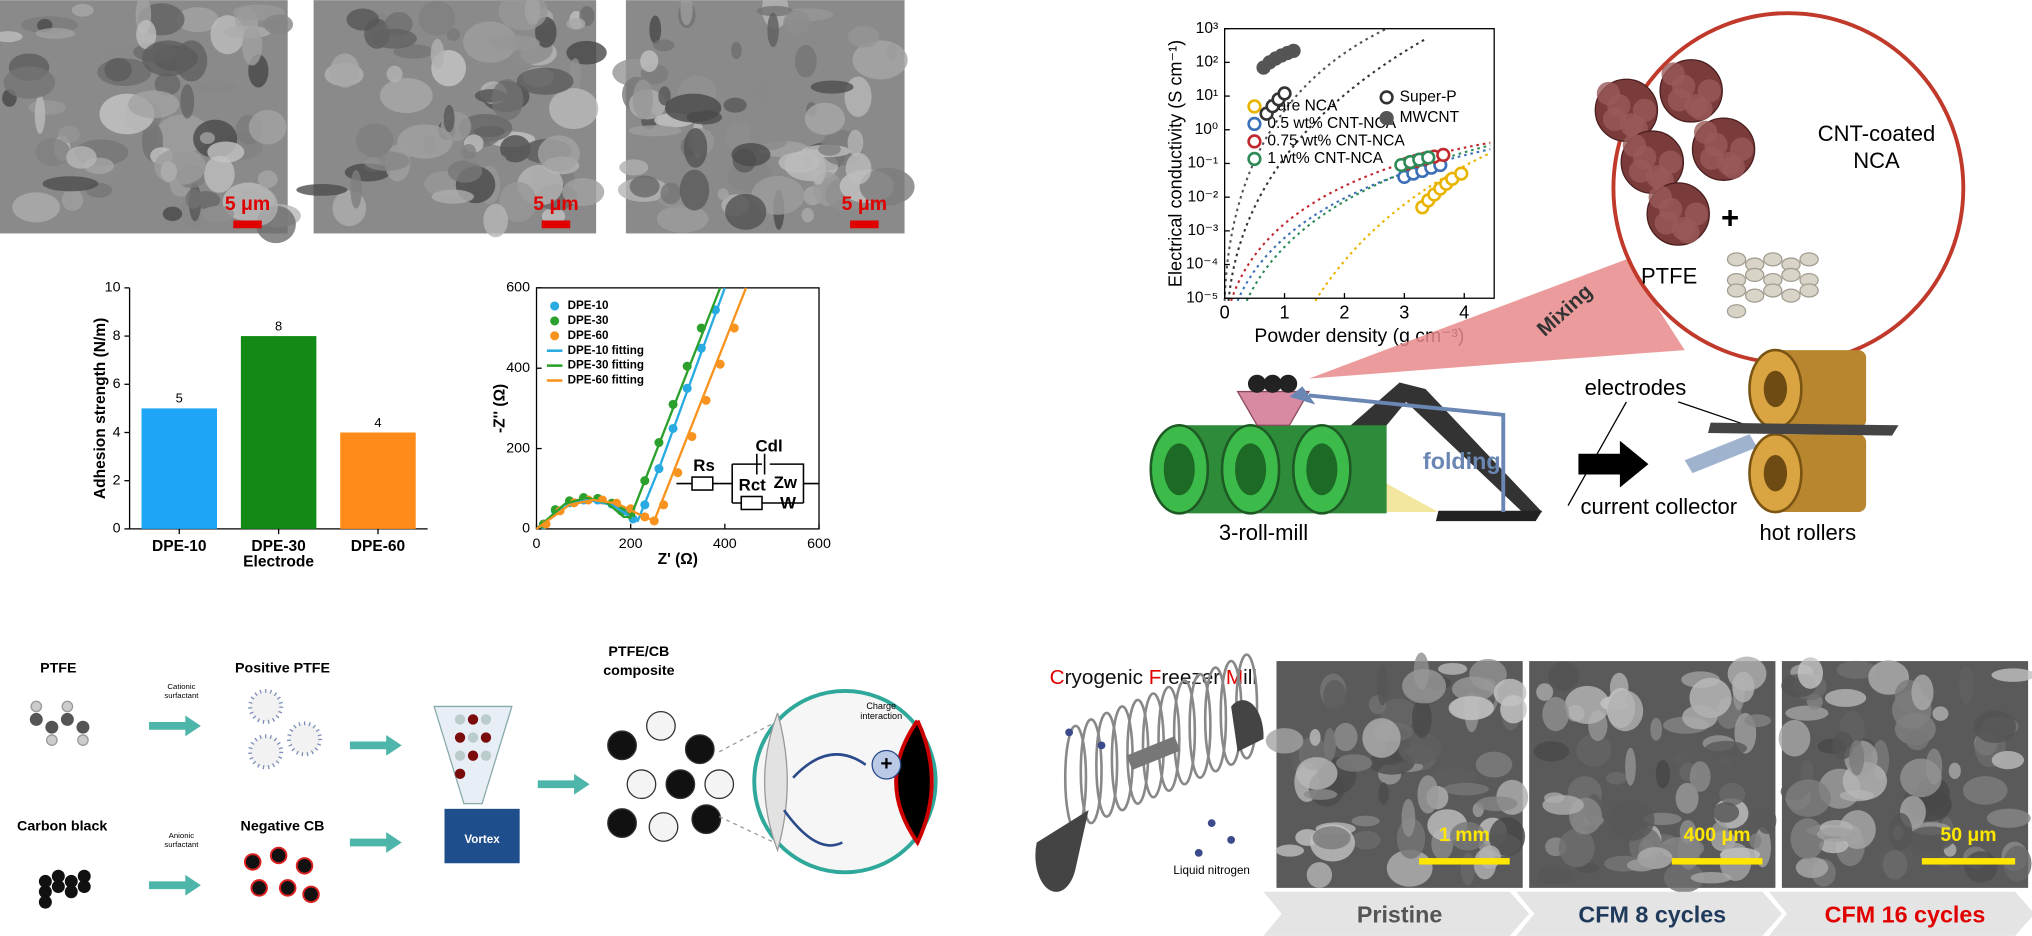 This screenshot has height=936, width=2032. What do you see at coordinates (1207, 61) in the screenshot?
I see `y-tick-label: 10²` at bounding box center [1207, 61].